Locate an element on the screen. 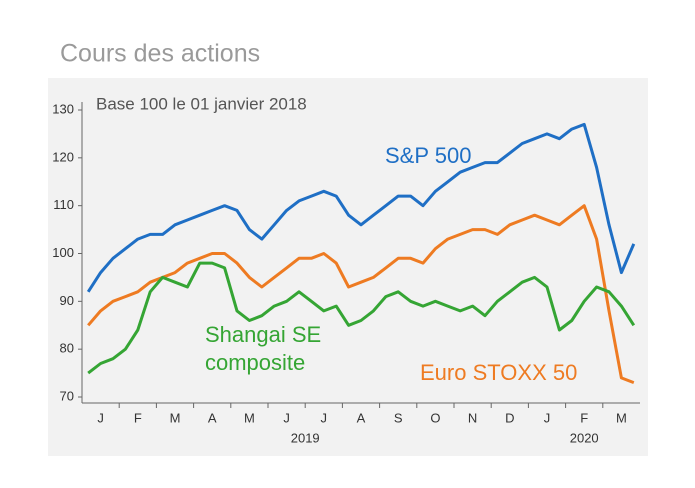 The image size is (695, 488). x-tick-label: O is located at coordinates (435, 417).